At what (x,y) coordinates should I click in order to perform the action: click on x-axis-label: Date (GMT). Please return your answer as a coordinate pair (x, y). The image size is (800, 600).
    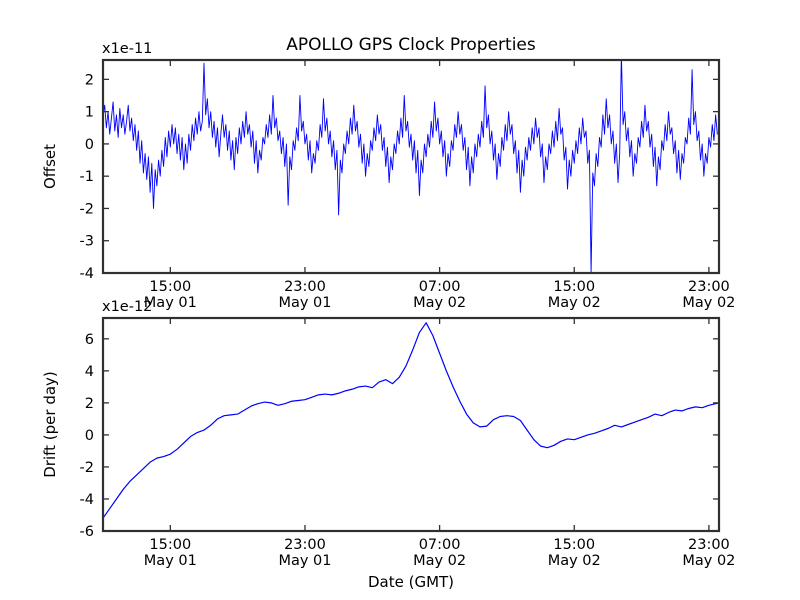
    Looking at the image, I should click on (411, 582).